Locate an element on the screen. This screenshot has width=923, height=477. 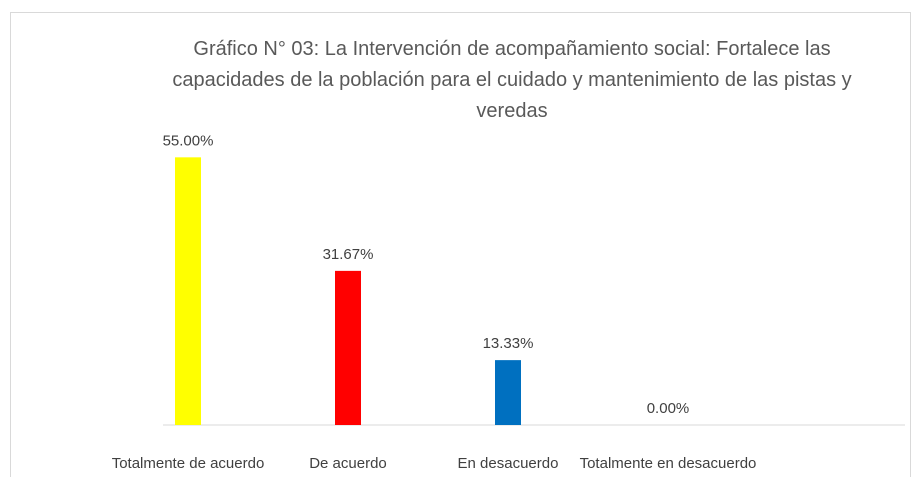
x-tick-label: En desacuerdo is located at coordinates (508, 463).